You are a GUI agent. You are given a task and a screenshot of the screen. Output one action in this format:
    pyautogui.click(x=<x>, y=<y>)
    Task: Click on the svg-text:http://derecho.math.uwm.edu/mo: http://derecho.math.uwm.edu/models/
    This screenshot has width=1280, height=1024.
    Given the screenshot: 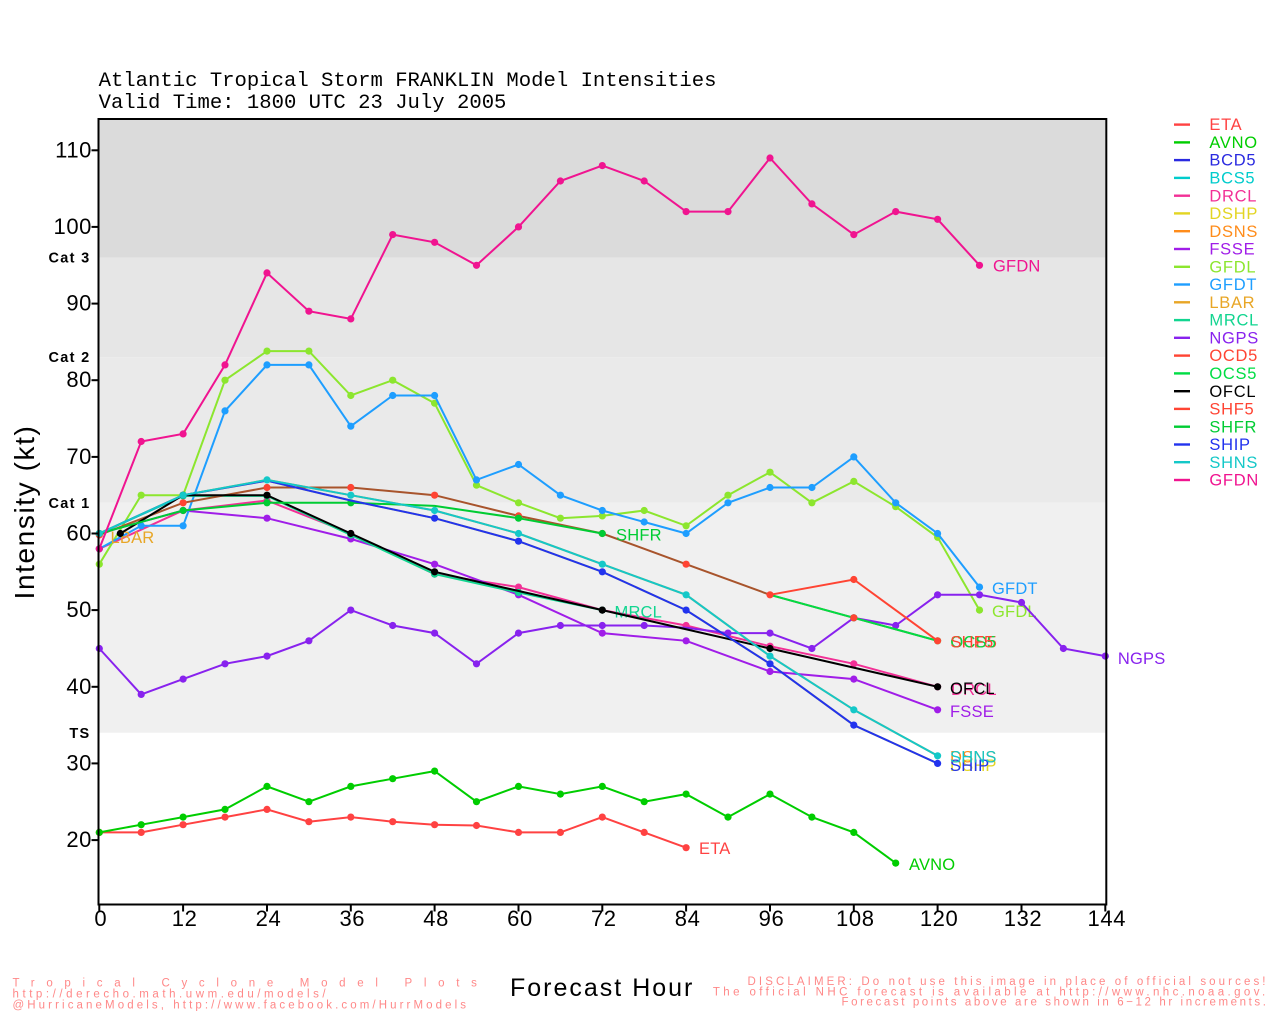 What is the action you would take?
    pyautogui.click(x=171, y=995)
    